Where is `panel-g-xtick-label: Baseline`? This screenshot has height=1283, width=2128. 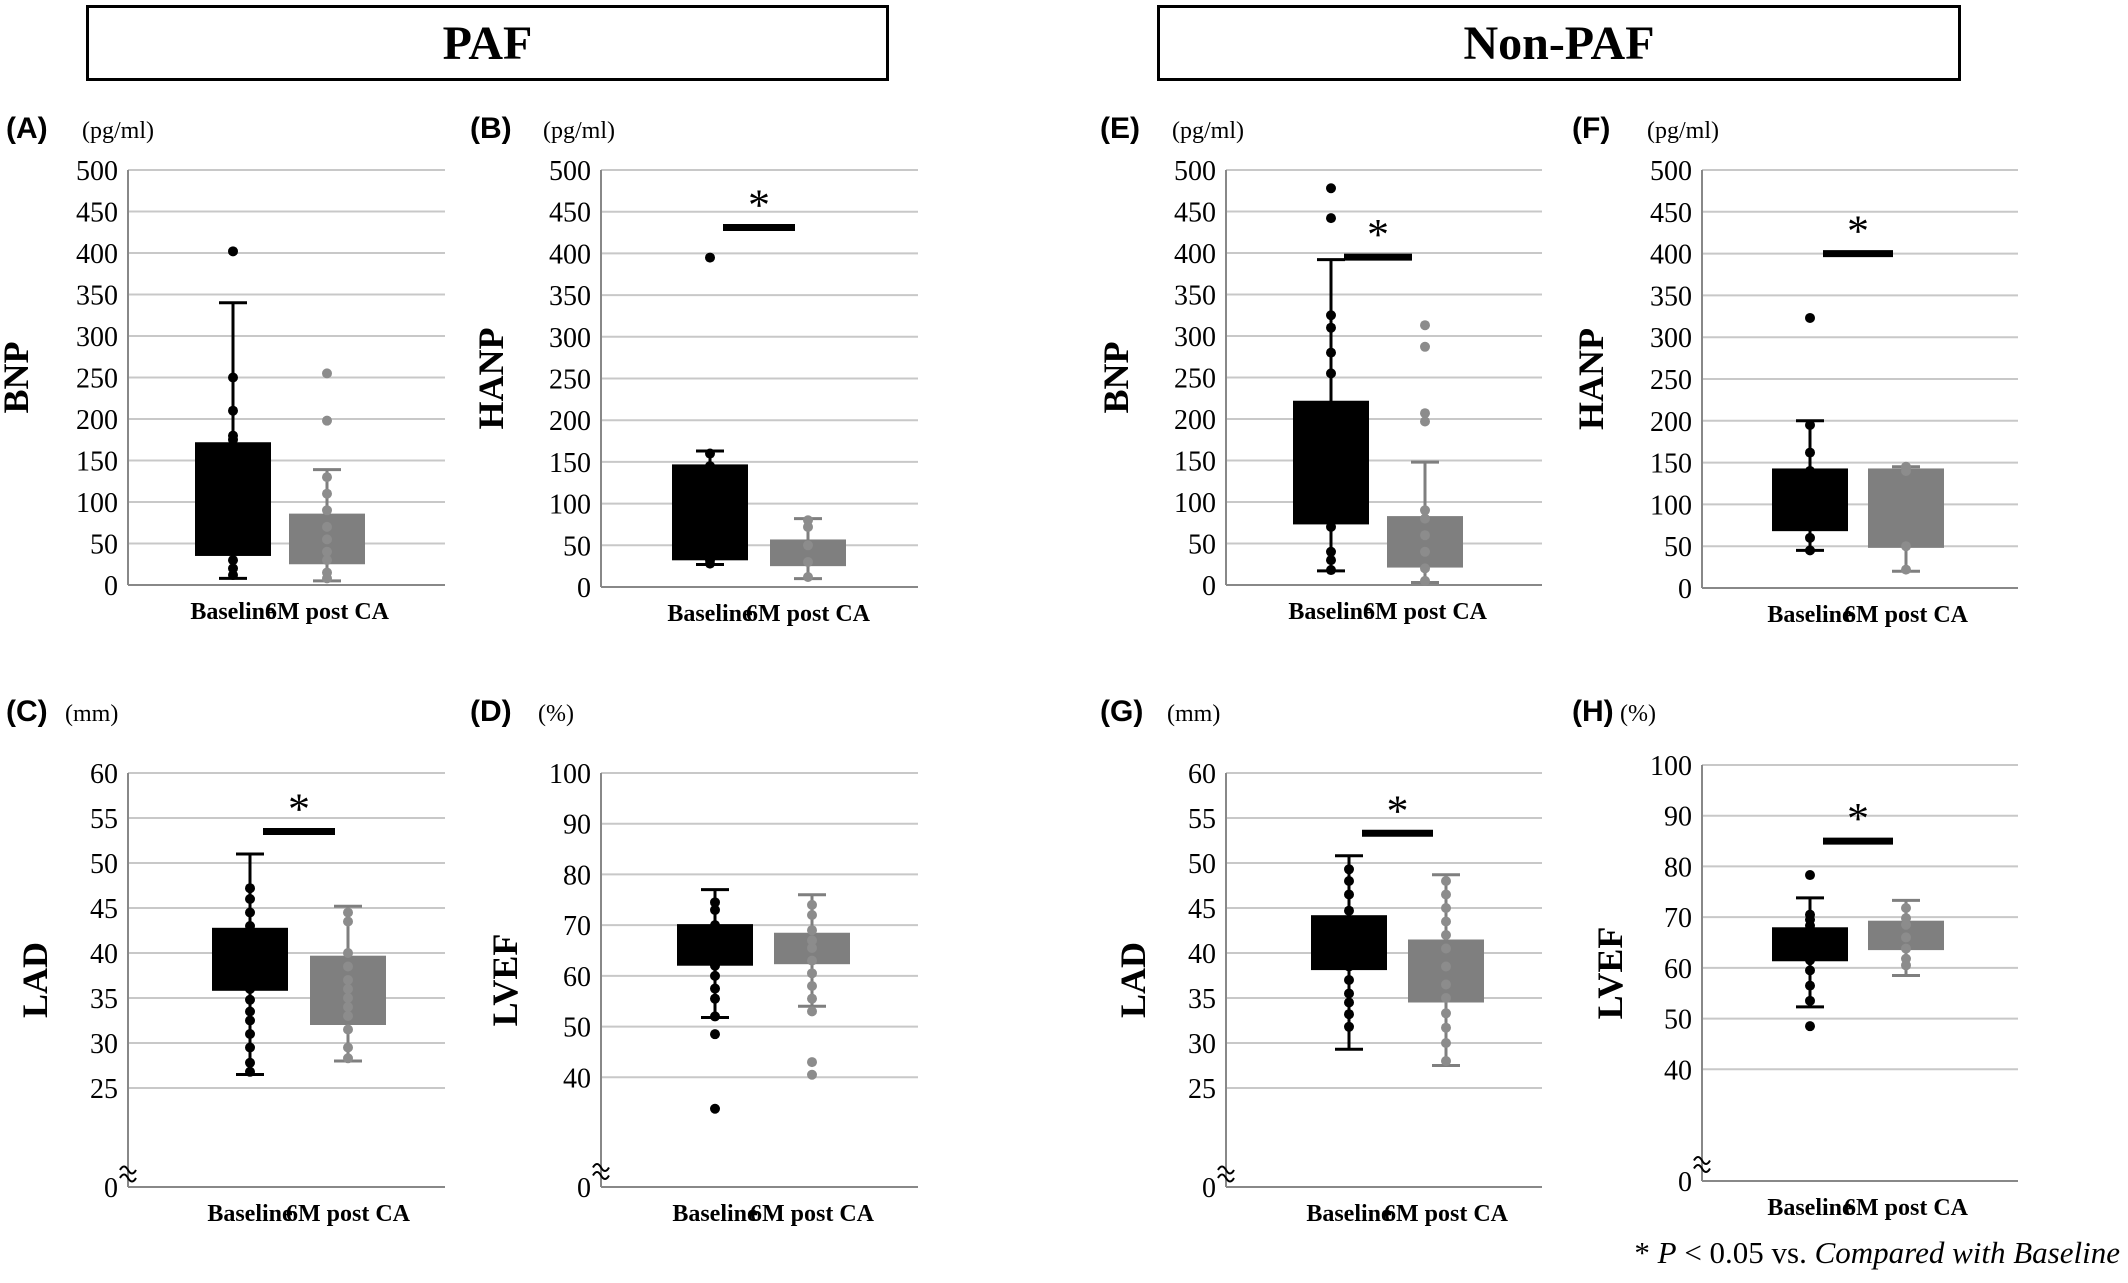 panel-g-xtick-label: Baseline is located at coordinates (1349, 1214).